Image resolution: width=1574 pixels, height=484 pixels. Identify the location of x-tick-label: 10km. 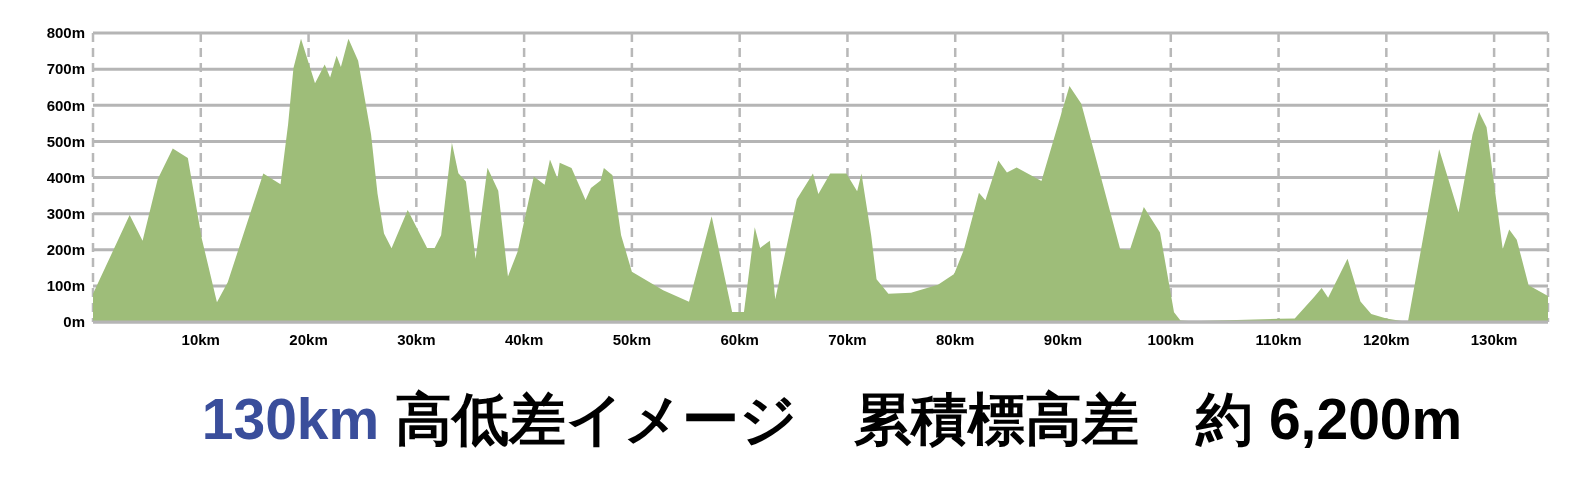
(200, 339).